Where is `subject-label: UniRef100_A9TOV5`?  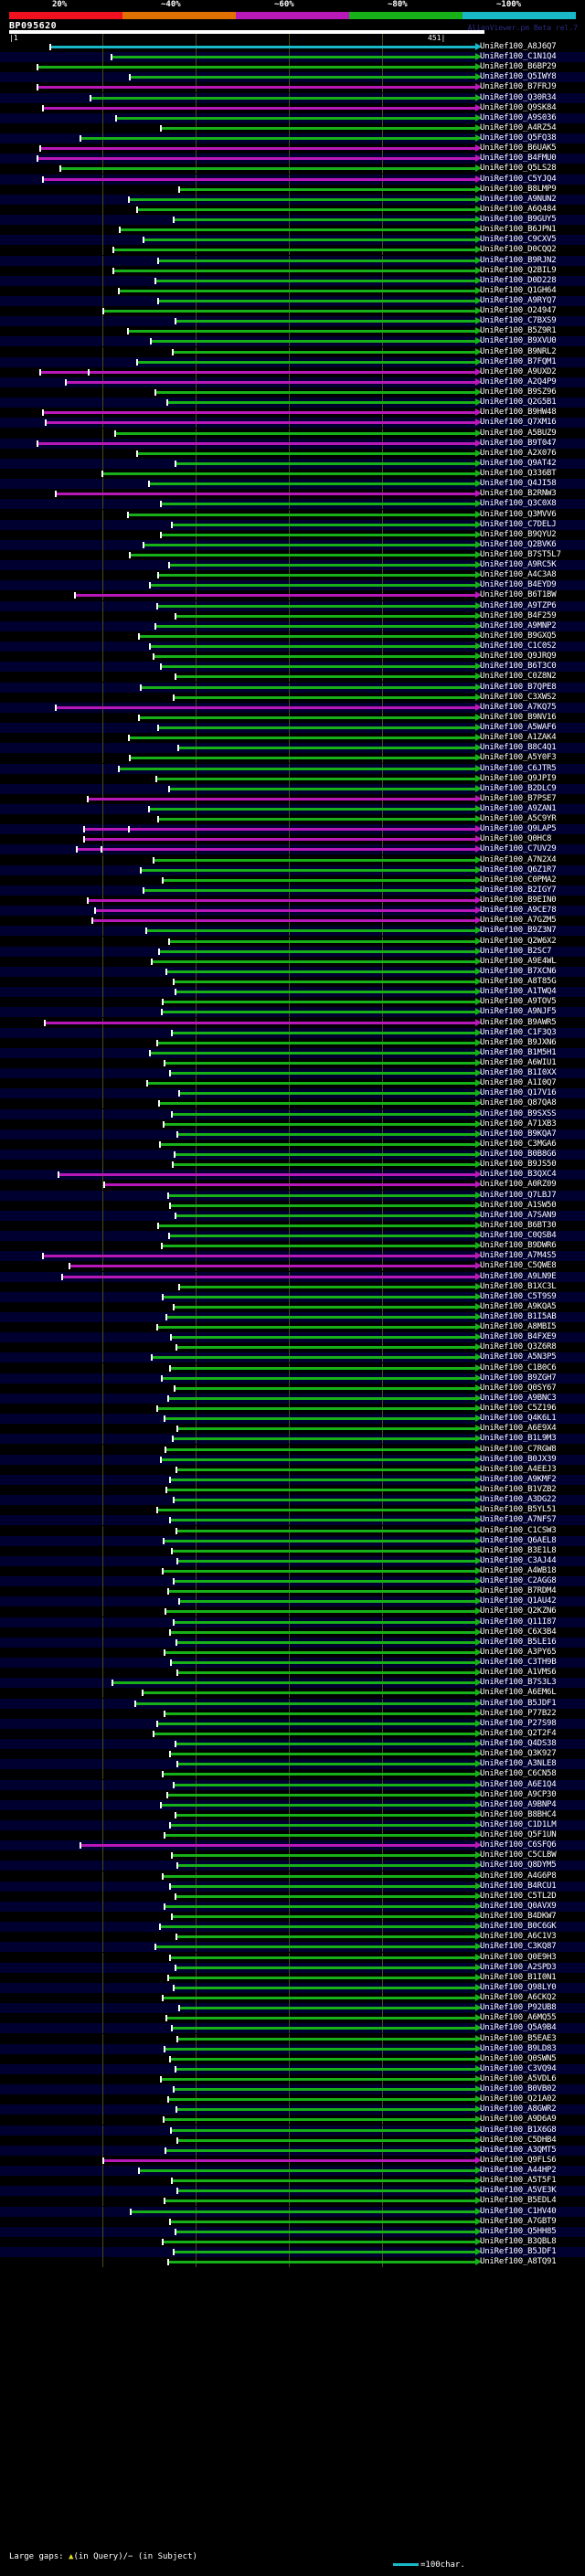 subject-label: UniRef100_A9TOV5 is located at coordinates (518, 1002).